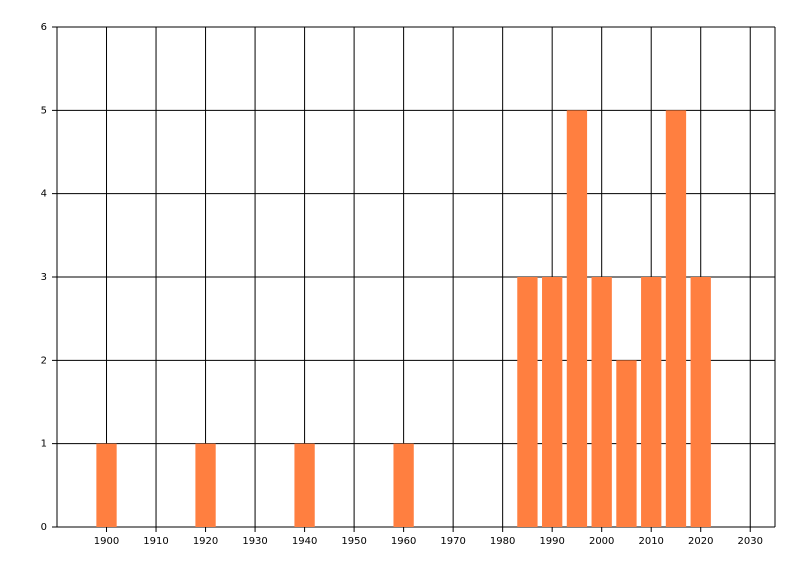 Image resolution: width=800 pixels, height=576 pixels. Describe the element at coordinates (44, 27) in the screenshot. I see `y-tick-label: 6` at that location.